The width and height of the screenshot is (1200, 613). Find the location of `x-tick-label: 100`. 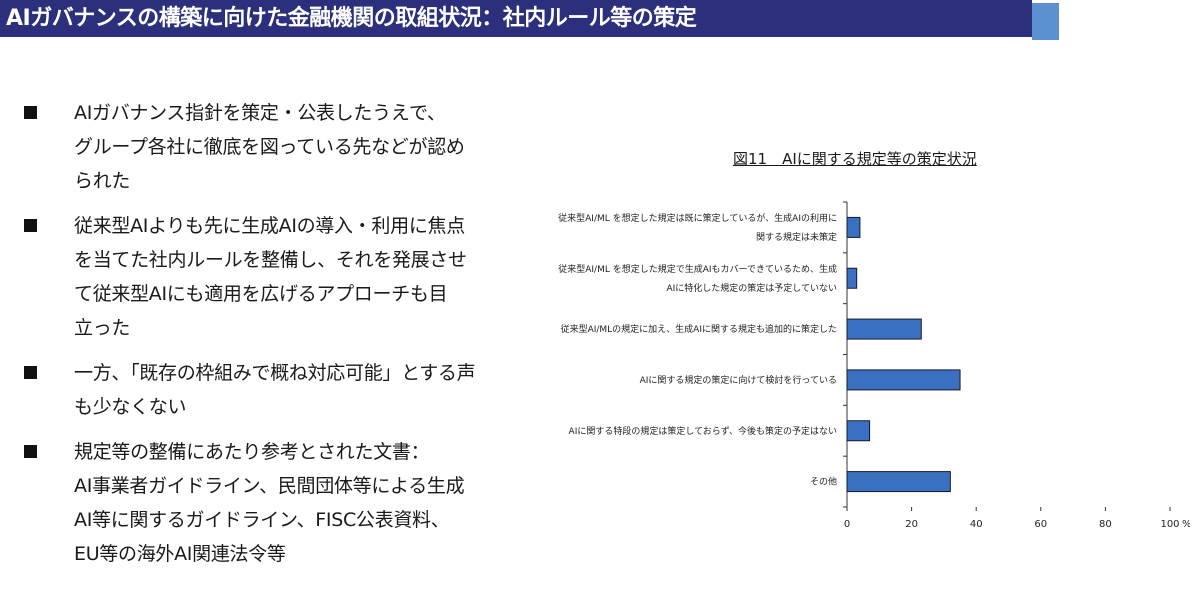

x-tick-label: 100 is located at coordinates (1169, 524).